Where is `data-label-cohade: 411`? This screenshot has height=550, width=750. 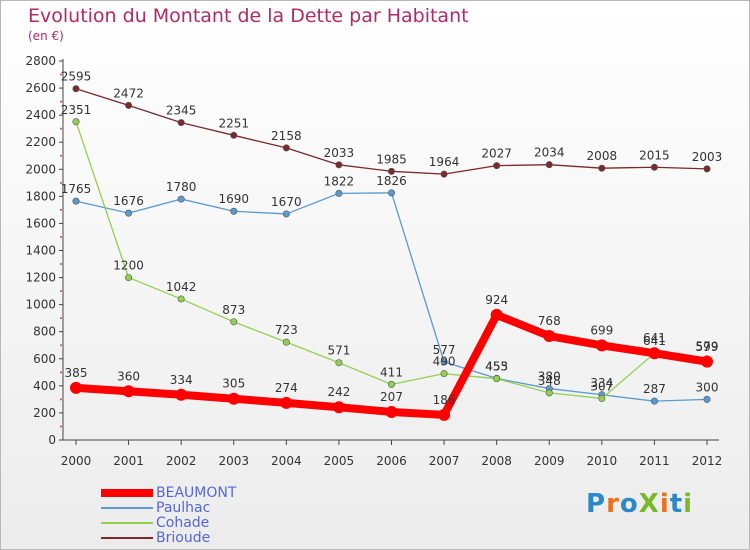
data-label-cohade: 411 is located at coordinates (391, 372).